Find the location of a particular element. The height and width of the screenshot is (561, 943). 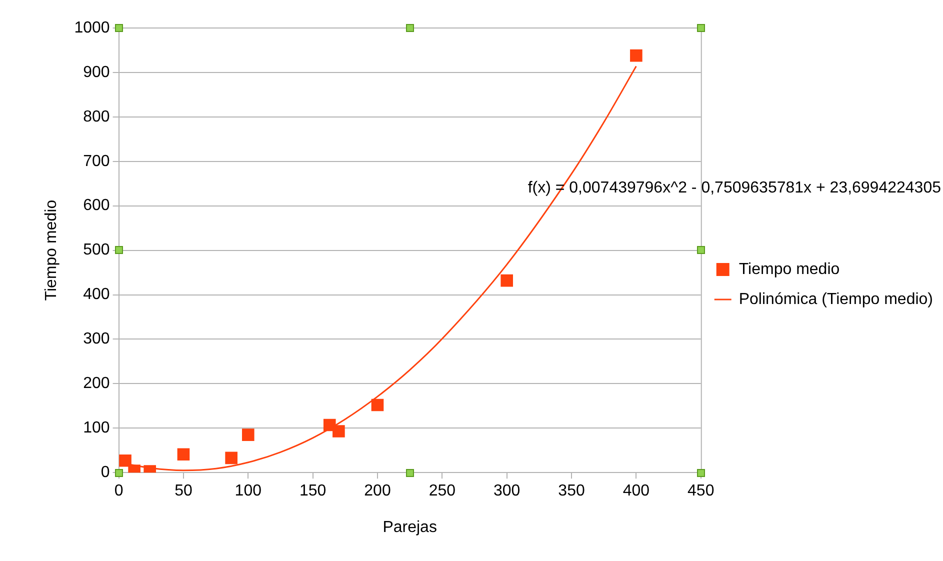

x-tick-label: 250 is located at coordinates (442, 491).